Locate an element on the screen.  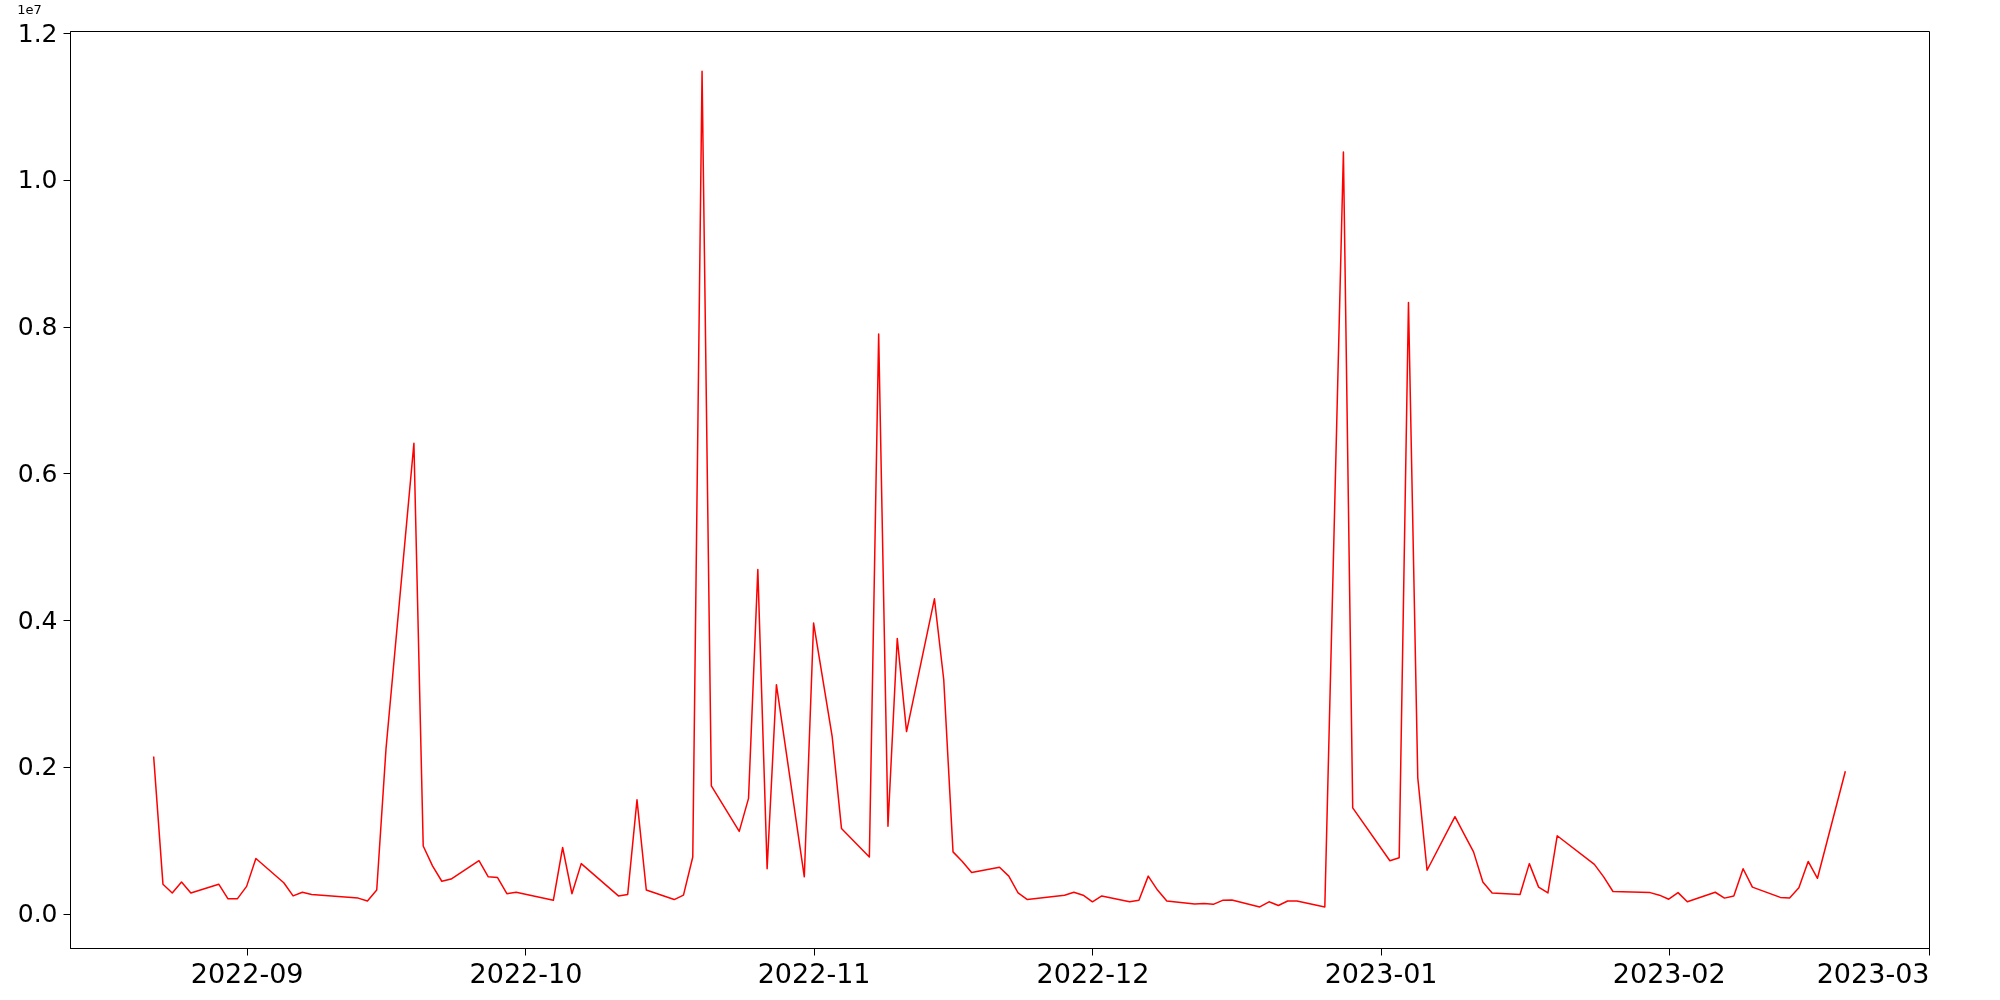
y-tick-label: 0.6 is located at coordinates (37, 473).